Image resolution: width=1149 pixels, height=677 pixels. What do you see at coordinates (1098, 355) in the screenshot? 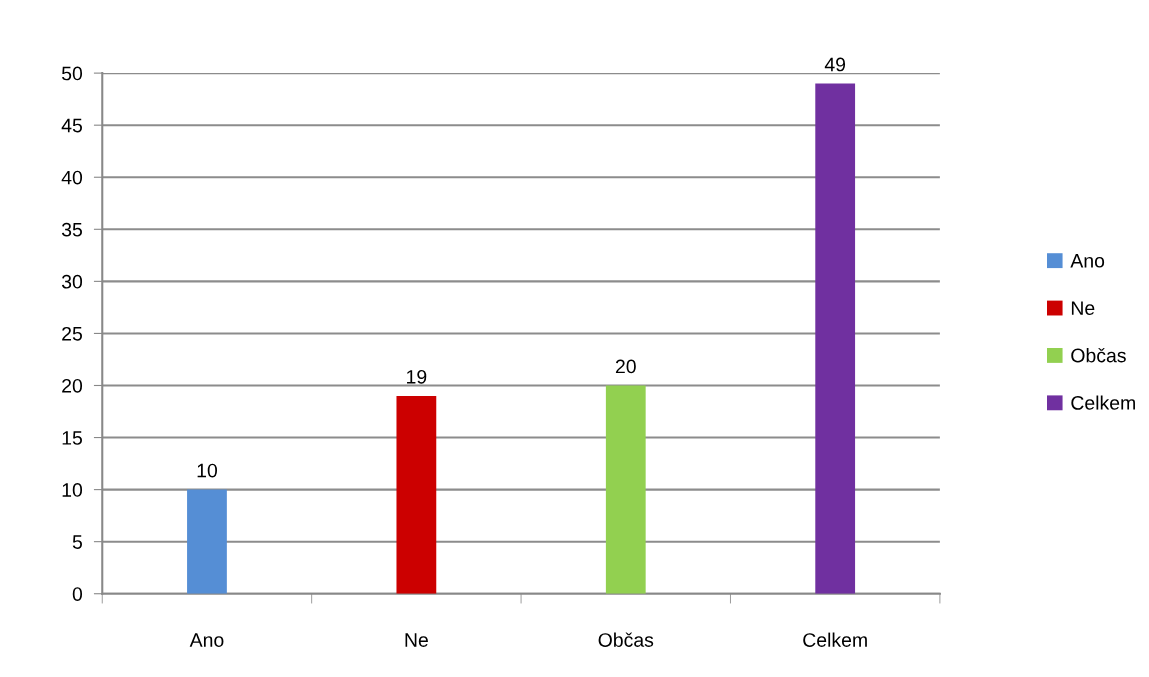
I see `legend-label: Občas` at bounding box center [1098, 355].